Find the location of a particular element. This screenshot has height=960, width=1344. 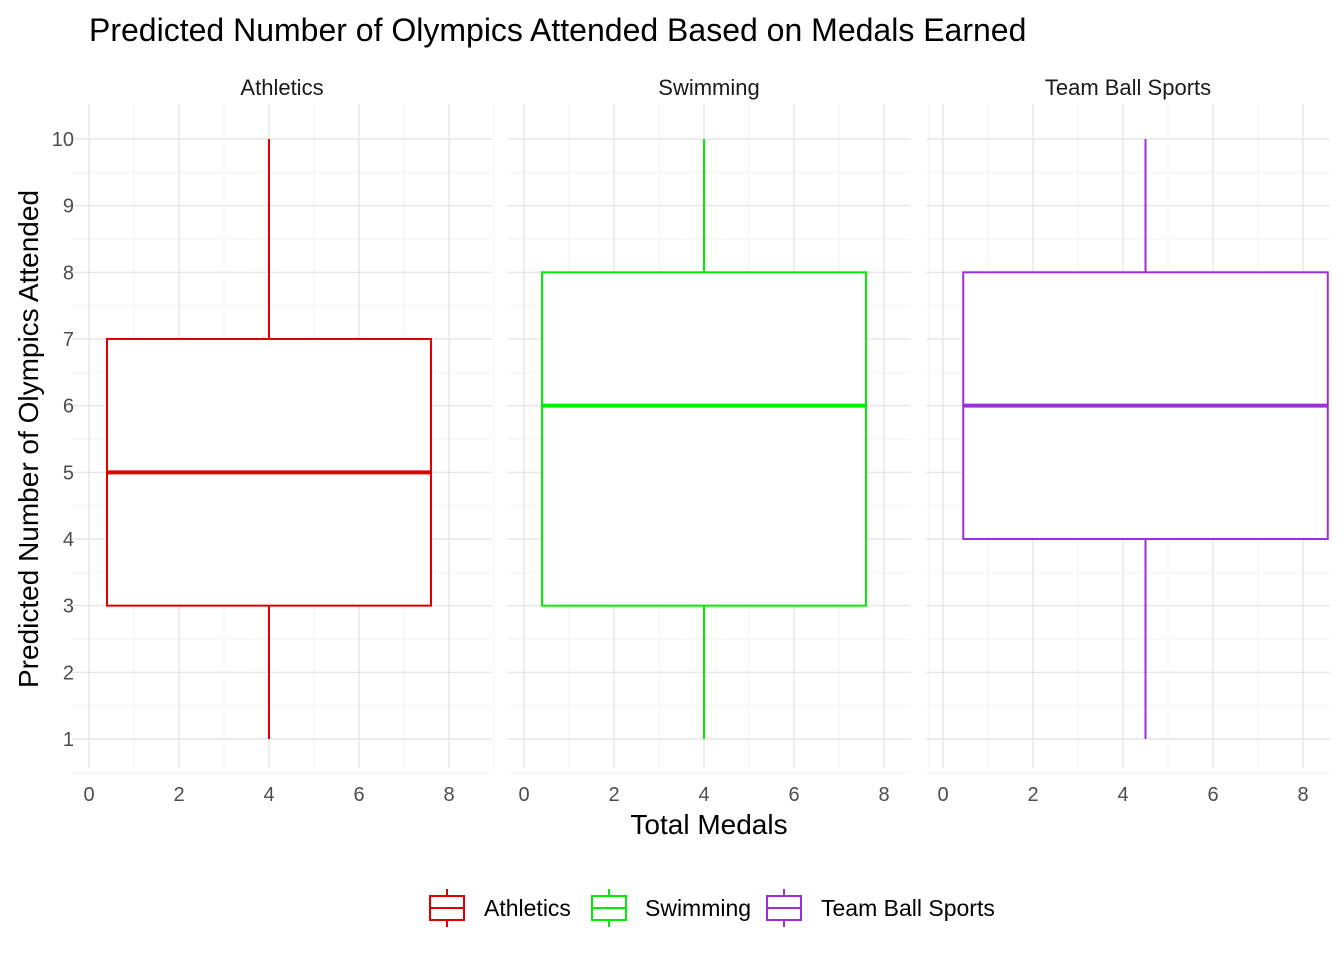

legend-item: Athletics is located at coordinates (500, 908).